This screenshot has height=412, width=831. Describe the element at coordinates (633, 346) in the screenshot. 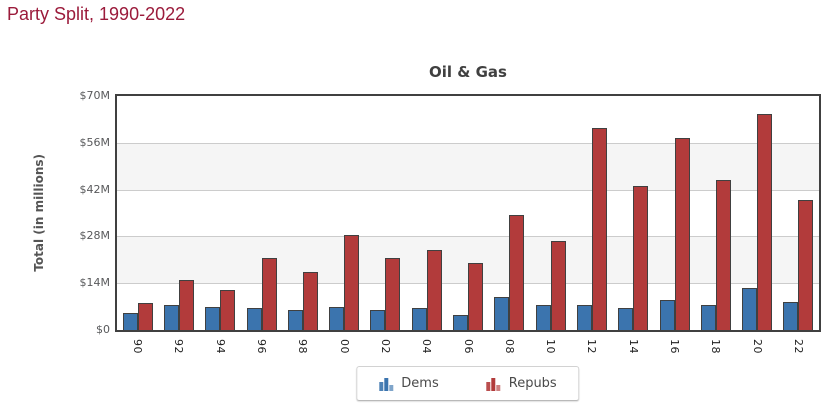

I see `x-tick-label: 14` at that location.